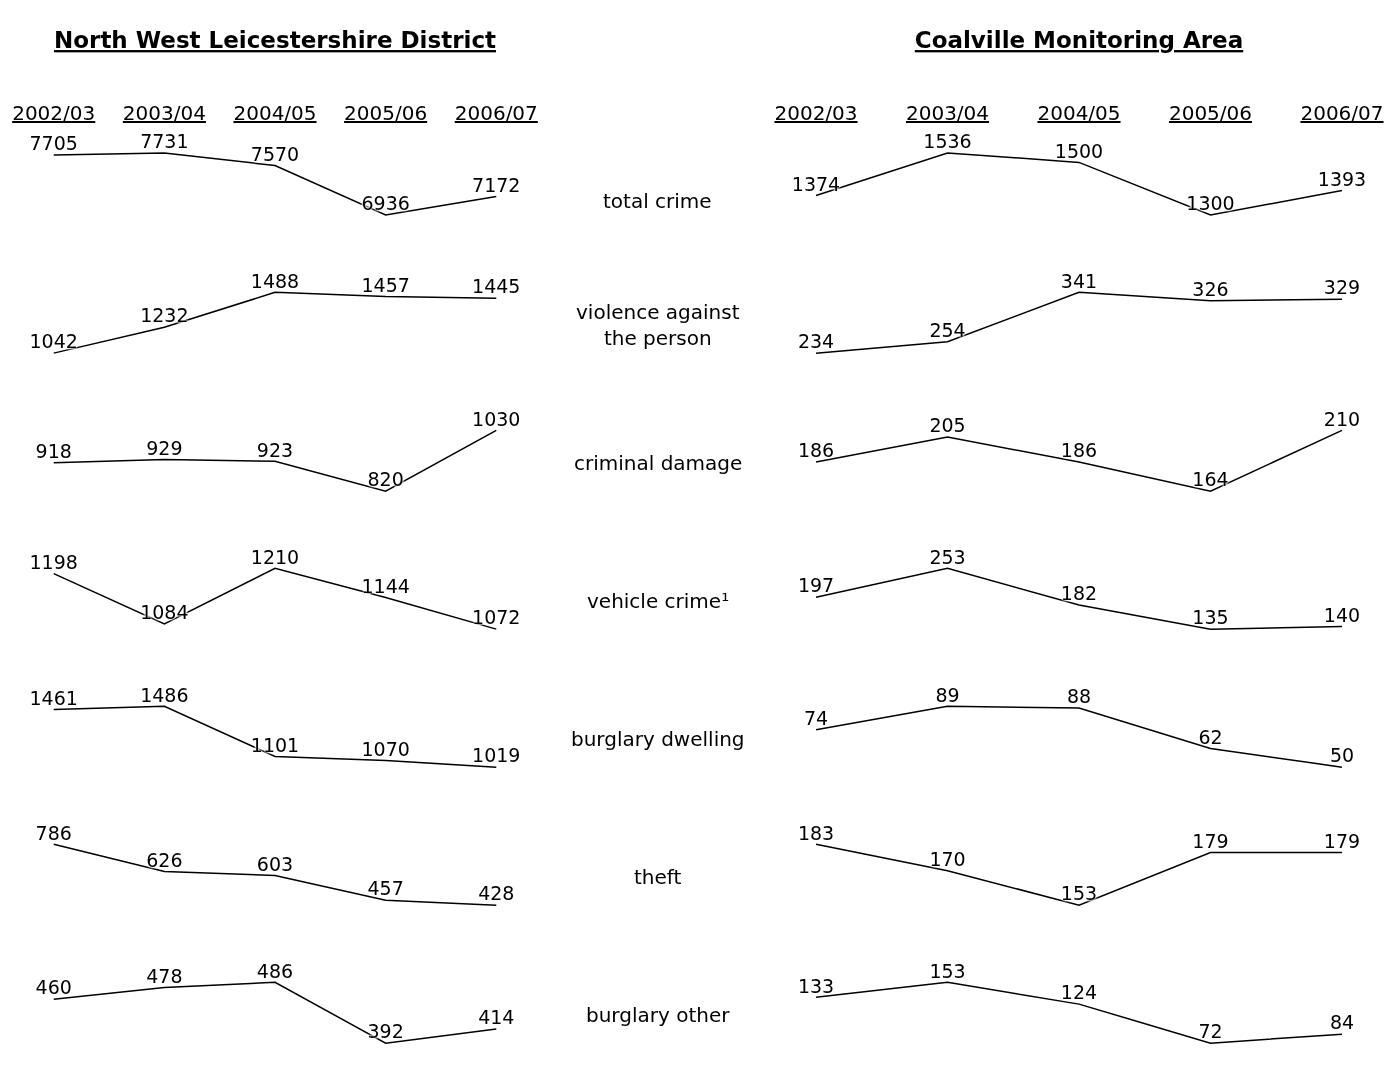 The image size is (1398, 1083). What do you see at coordinates (1079, 593) in the screenshot?
I see `data-label: 182` at bounding box center [1079, 593].